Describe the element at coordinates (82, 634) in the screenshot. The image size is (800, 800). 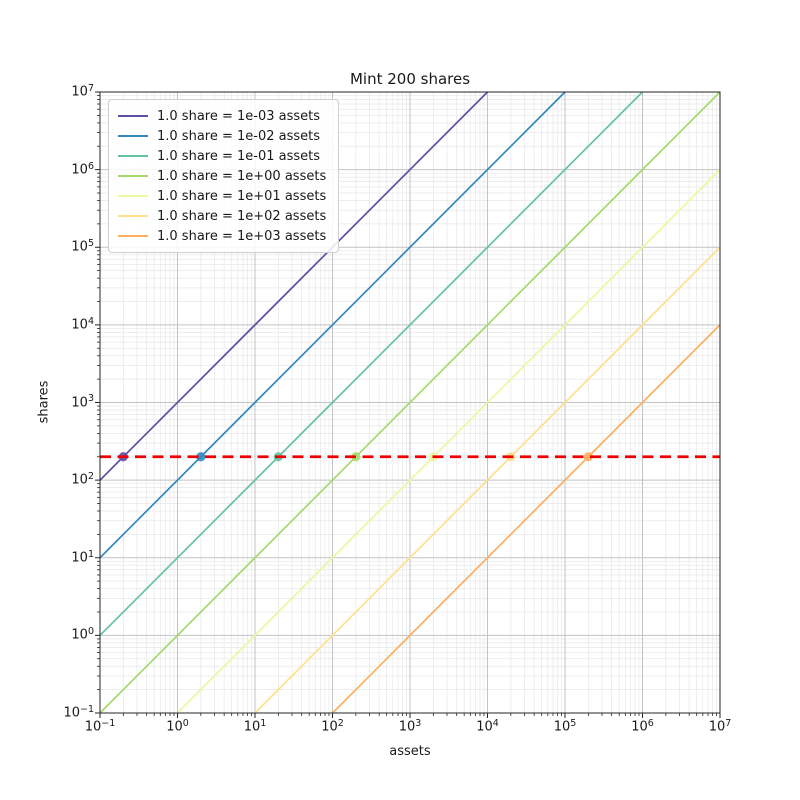
I see `y-tick-label: 10⁰` at that location.